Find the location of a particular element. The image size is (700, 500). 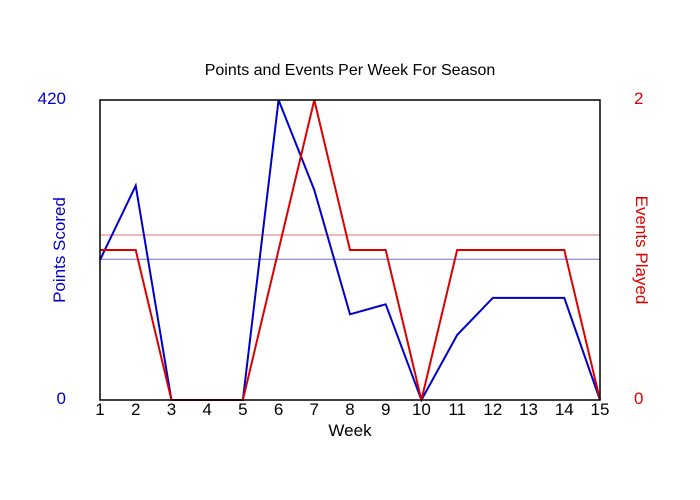

y-axis-label-left: Points Scored is located at coordinates (59, 250).